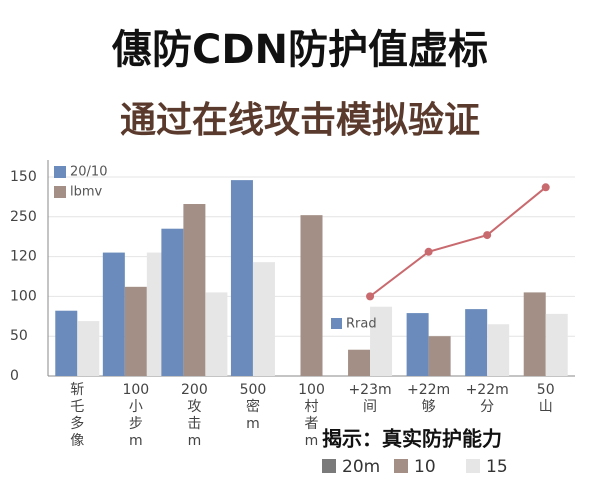 The height and width of the screenshot is (500, 600). What do you see at coordinates (299, 50) in the screenshot?
I see `chart-title: 僡防CDN防护值虚标` at bounding box center [299, 50].